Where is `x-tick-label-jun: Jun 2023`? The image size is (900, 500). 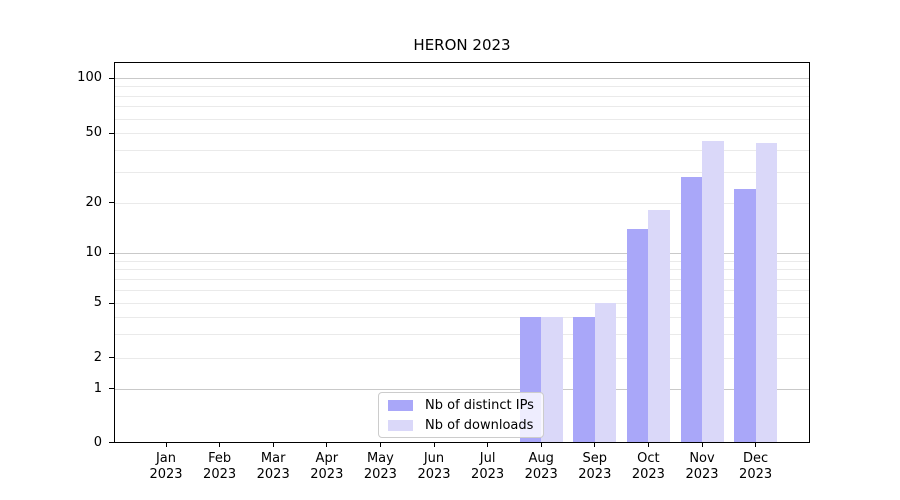 x-tick-label-jun: Jun 2023 is located at coordinates (434, 467).